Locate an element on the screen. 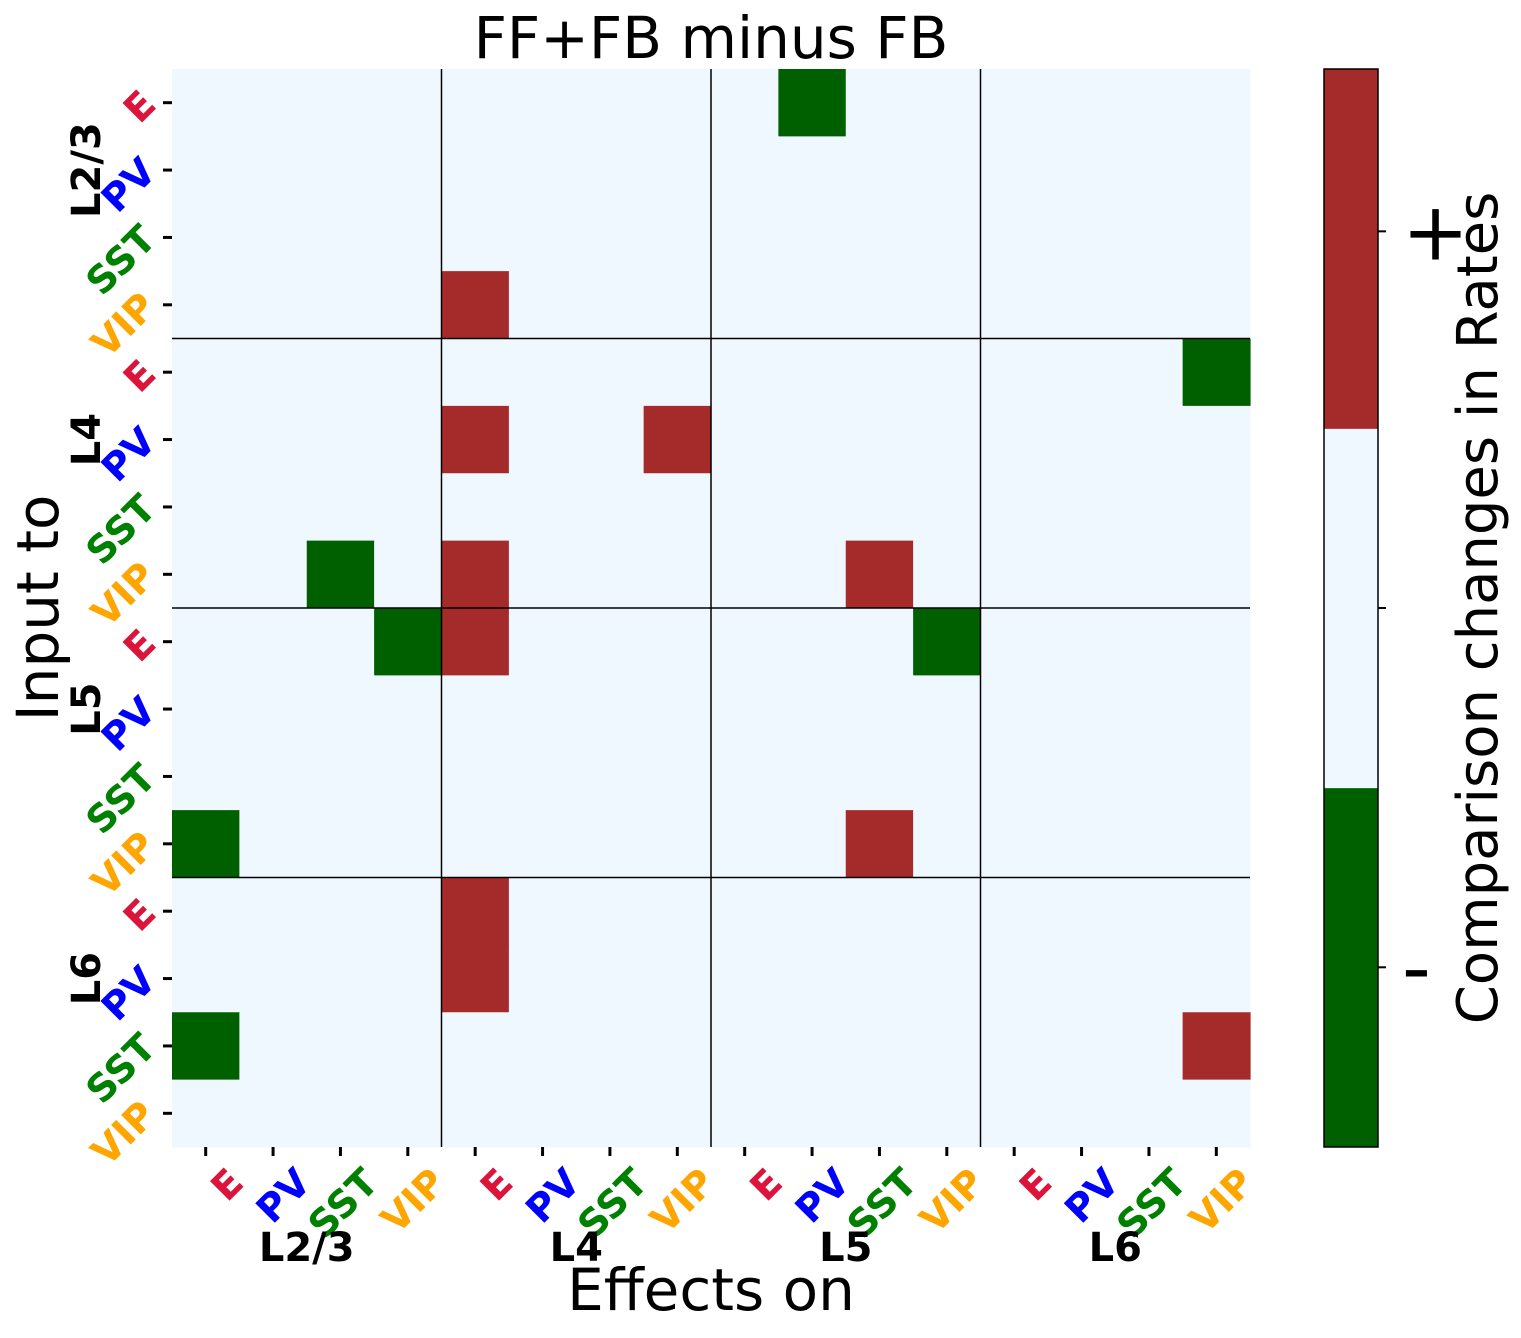  y-tick-label: SST is located at coordinates (120, 529).